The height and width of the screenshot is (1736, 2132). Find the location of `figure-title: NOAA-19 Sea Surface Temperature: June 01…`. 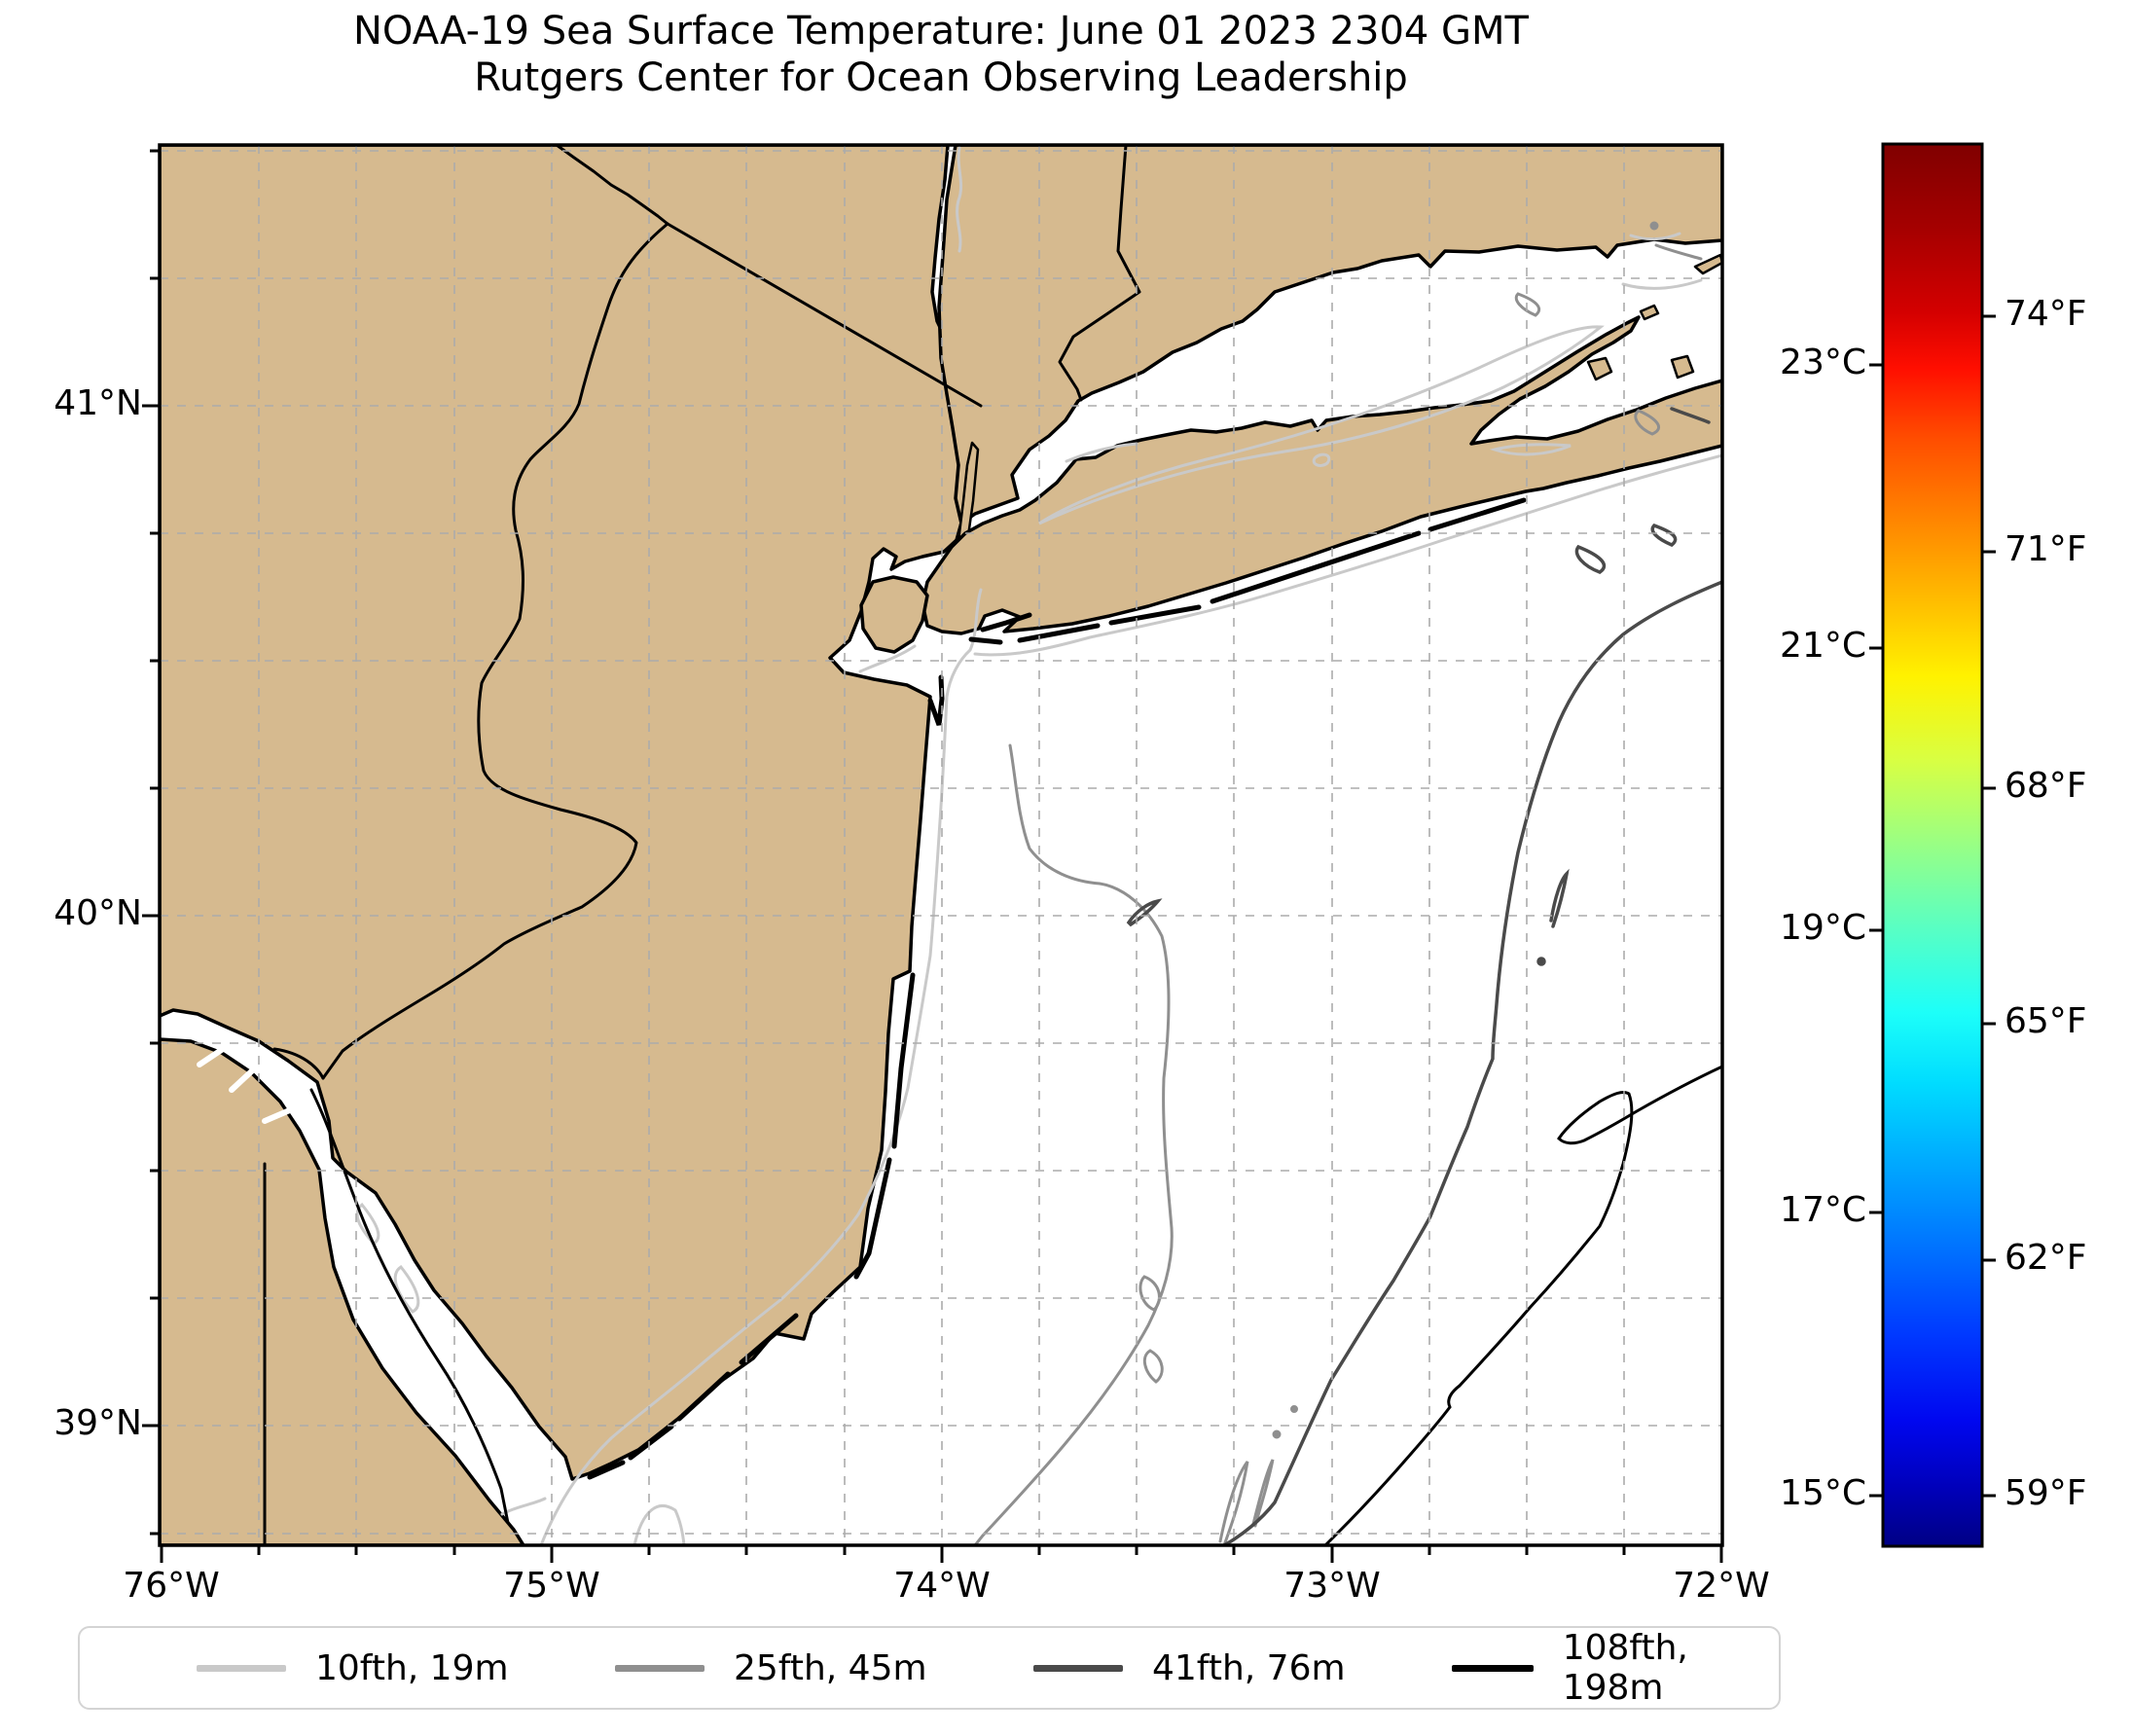

figure-title: NOAA-19 Sea Surface Temperature: June 01… is located at coordinates (941, 55).